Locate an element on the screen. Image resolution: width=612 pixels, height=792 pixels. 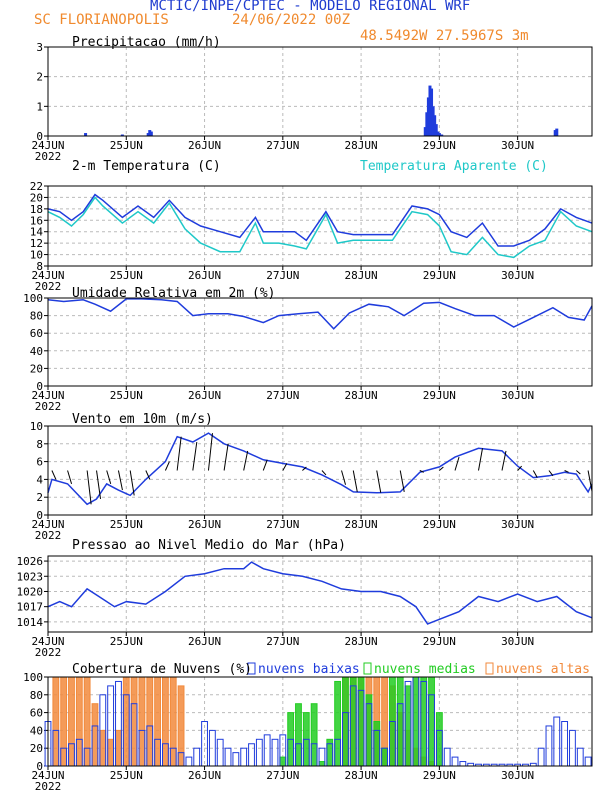
wind-ytick-label: 0 is located at coordinates (39, 515).